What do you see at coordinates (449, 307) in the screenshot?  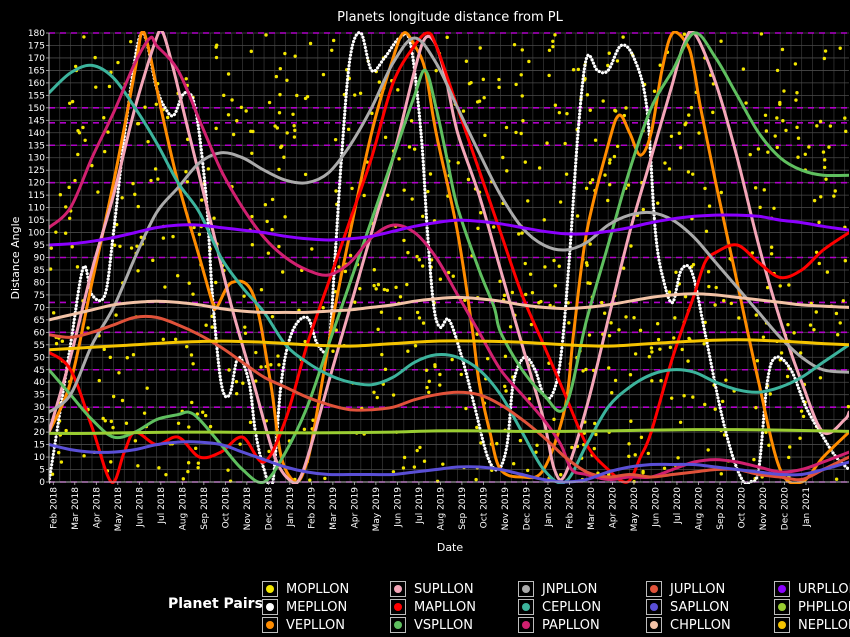 I see `series-line-chpllon` at bounding box center [449, 307].